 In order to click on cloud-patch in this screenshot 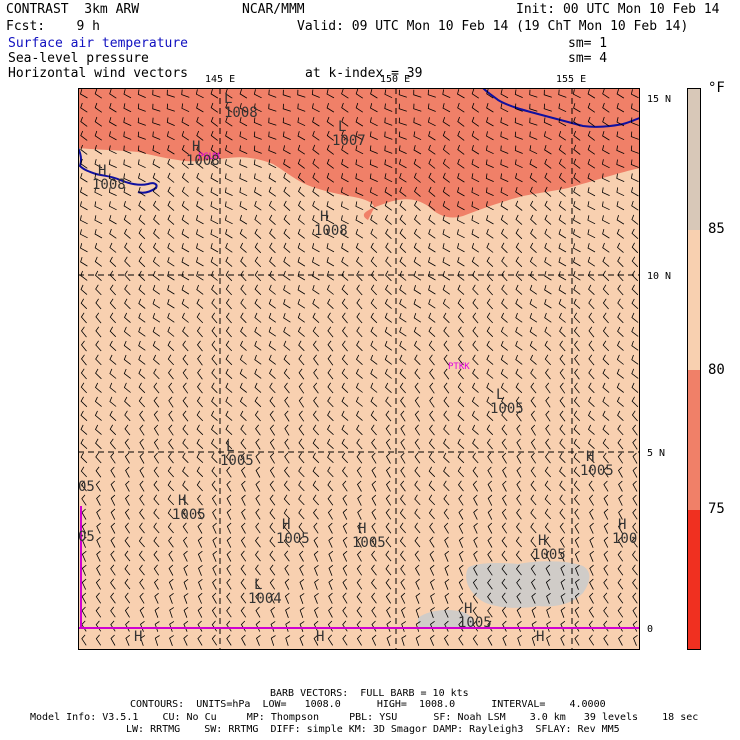, I will do `click(528, 584)`.